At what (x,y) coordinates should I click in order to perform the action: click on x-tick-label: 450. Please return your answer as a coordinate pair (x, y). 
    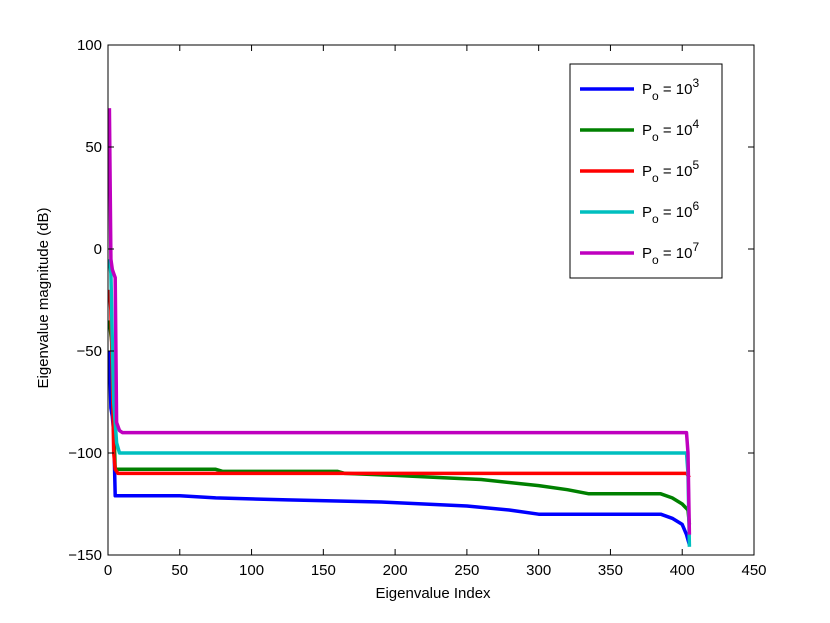
    Looking at the image, I should click on (753, 570).